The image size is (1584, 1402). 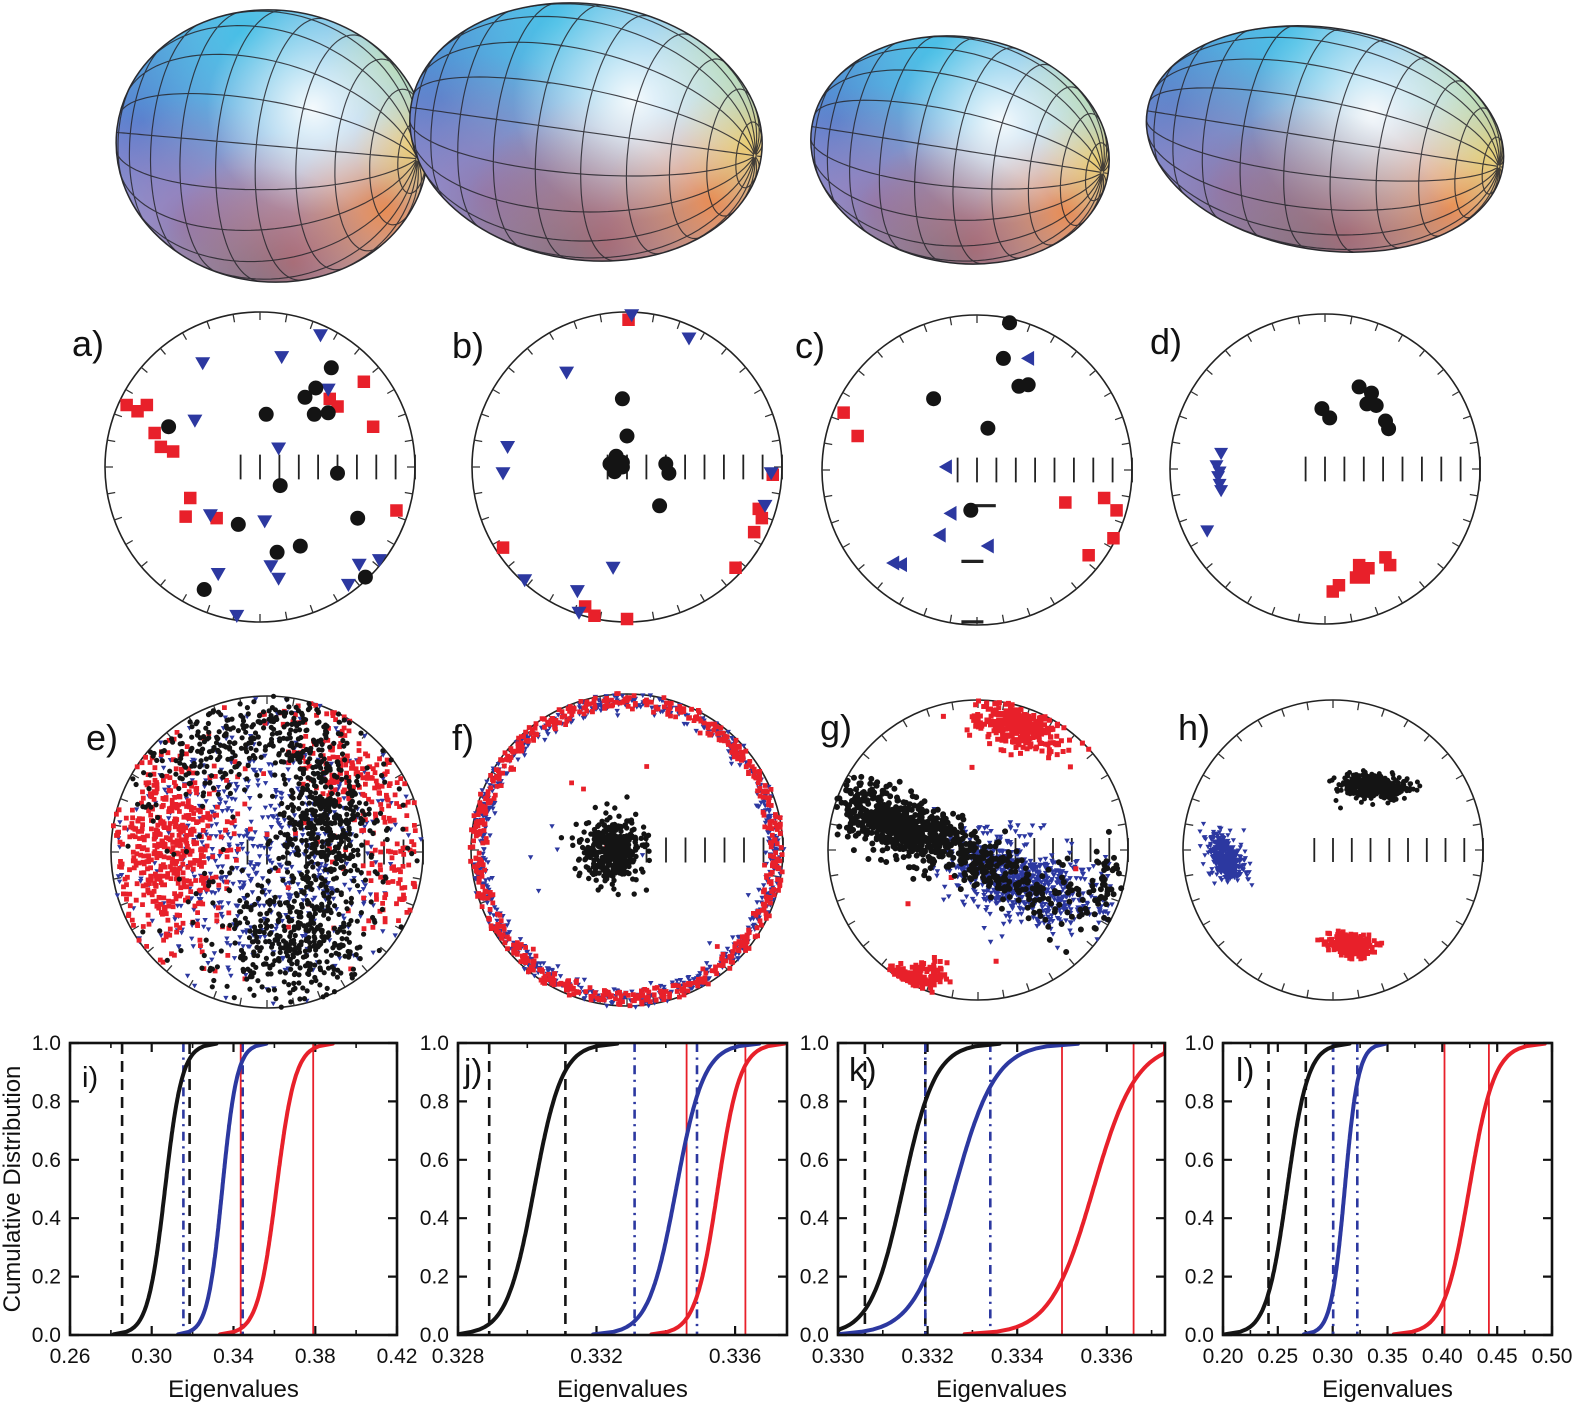 What do you see at coordinates (315, 1356) in the screenshot?
I see `x-tick-label: 0.38` at bounding box center [315, 1356].